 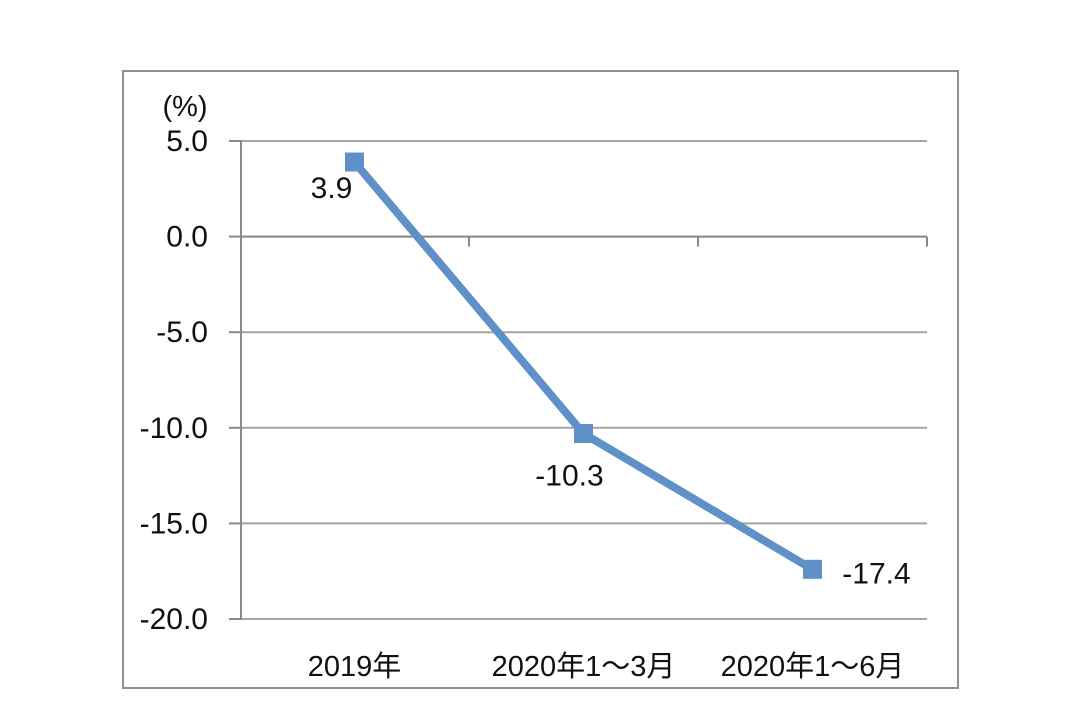 I want to click on data-label: 3.9, so click(x=332, y=188).